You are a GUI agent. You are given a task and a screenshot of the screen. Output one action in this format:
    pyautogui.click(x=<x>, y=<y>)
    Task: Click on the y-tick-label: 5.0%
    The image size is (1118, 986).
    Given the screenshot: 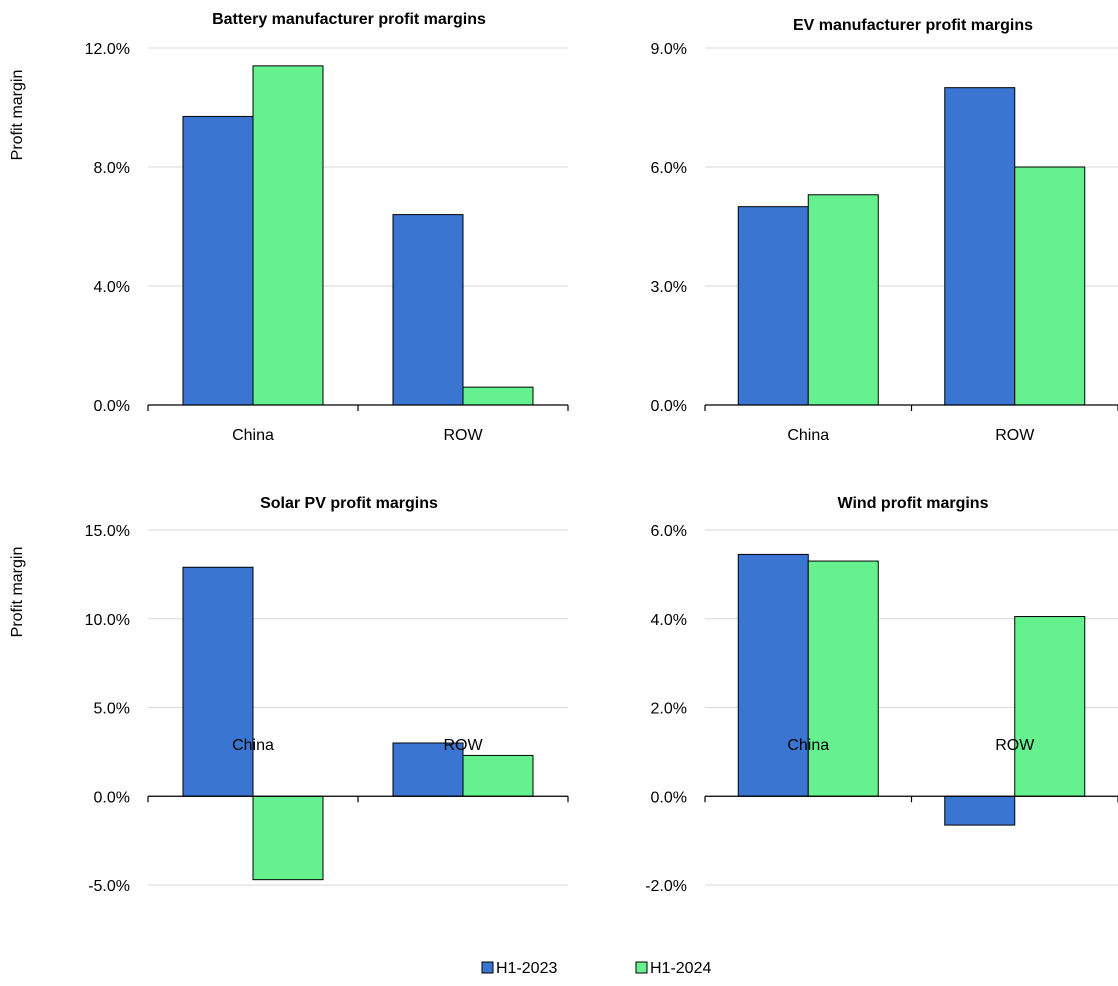 What is the action you would take?
    pyautogui.click(x=112, y=709)
    